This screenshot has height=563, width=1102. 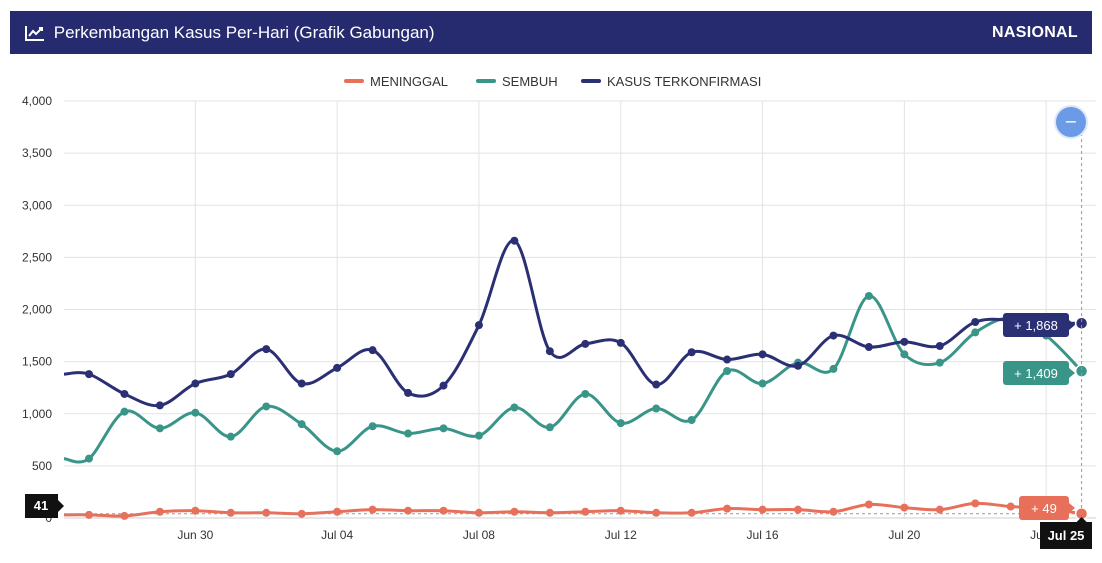 I want to click on legend-swatch-sembuh, so click(x=486, y=81).